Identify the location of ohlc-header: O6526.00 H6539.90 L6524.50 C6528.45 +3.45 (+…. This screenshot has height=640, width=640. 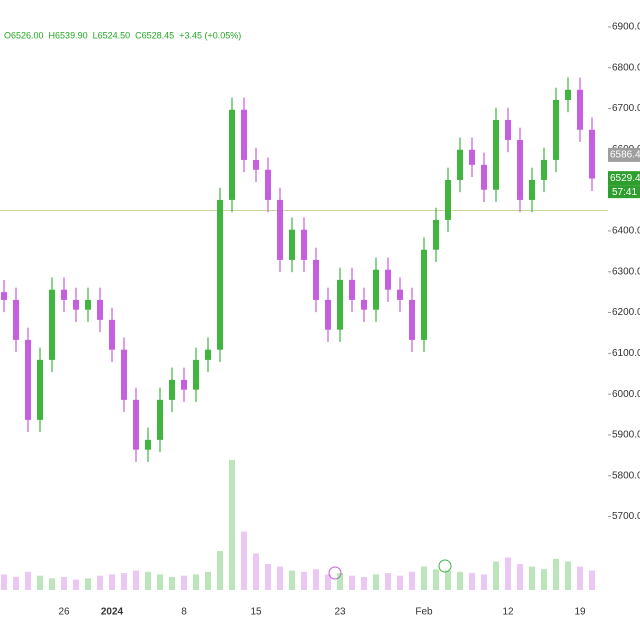
(122, 35).